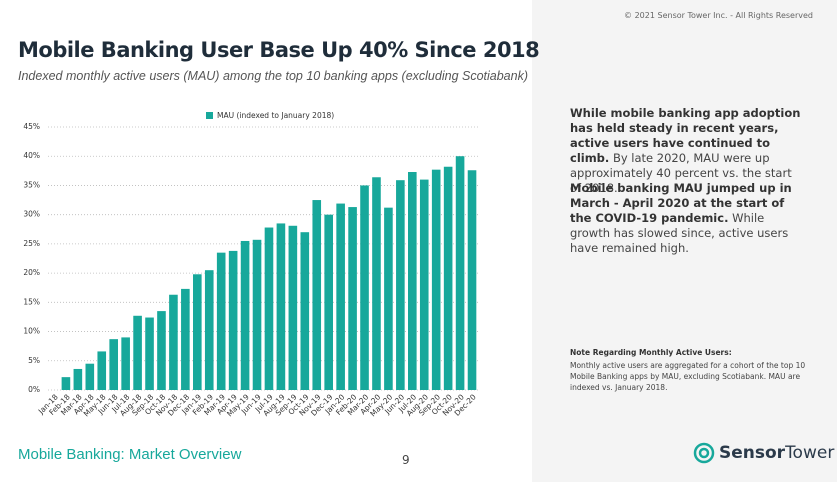 The image size is (837, 482). I want to click on section-name: Mobile Banking: Market Overview, so click(130, 454).